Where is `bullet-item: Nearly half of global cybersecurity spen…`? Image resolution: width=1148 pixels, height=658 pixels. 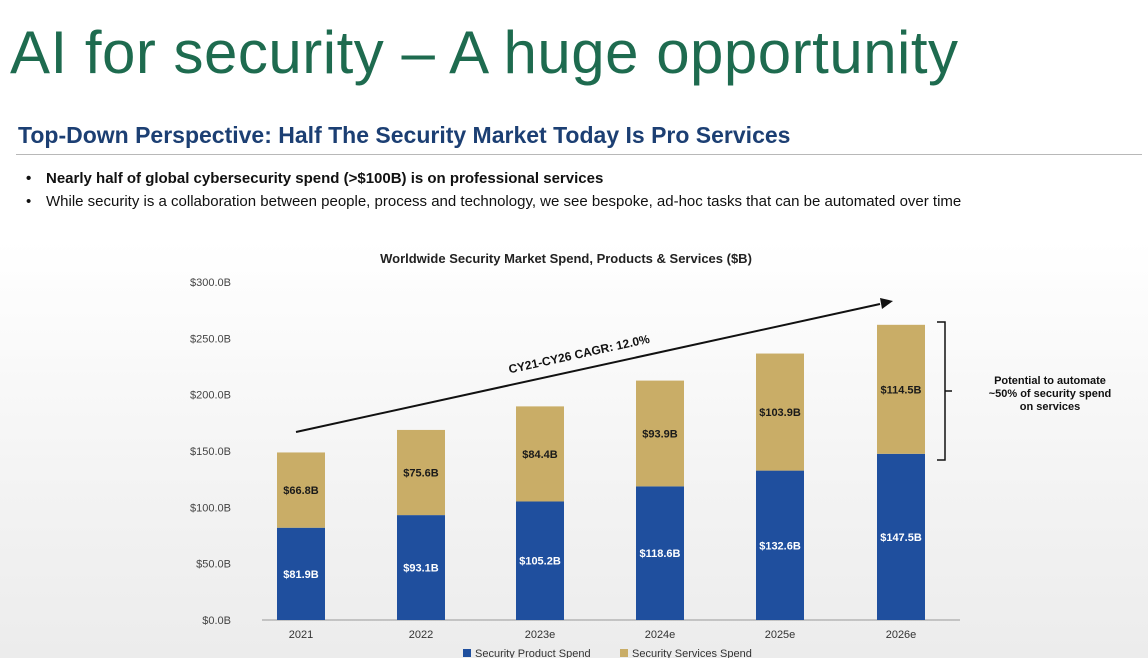 bullet-item: Nearly half of global cybersecurity spen… is located at coordinates (493, 181).